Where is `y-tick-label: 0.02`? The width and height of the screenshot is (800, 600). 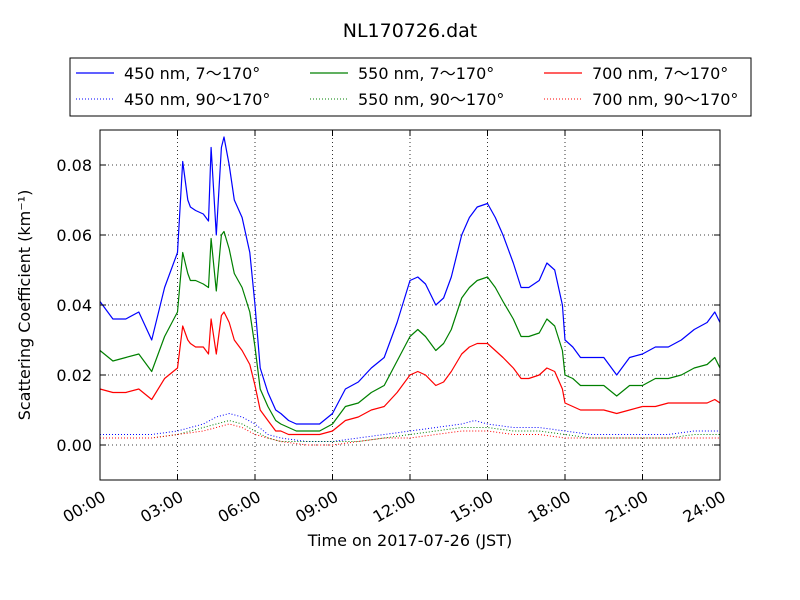
y-tick-label: 0.02 is located at coordinates (74, 375).